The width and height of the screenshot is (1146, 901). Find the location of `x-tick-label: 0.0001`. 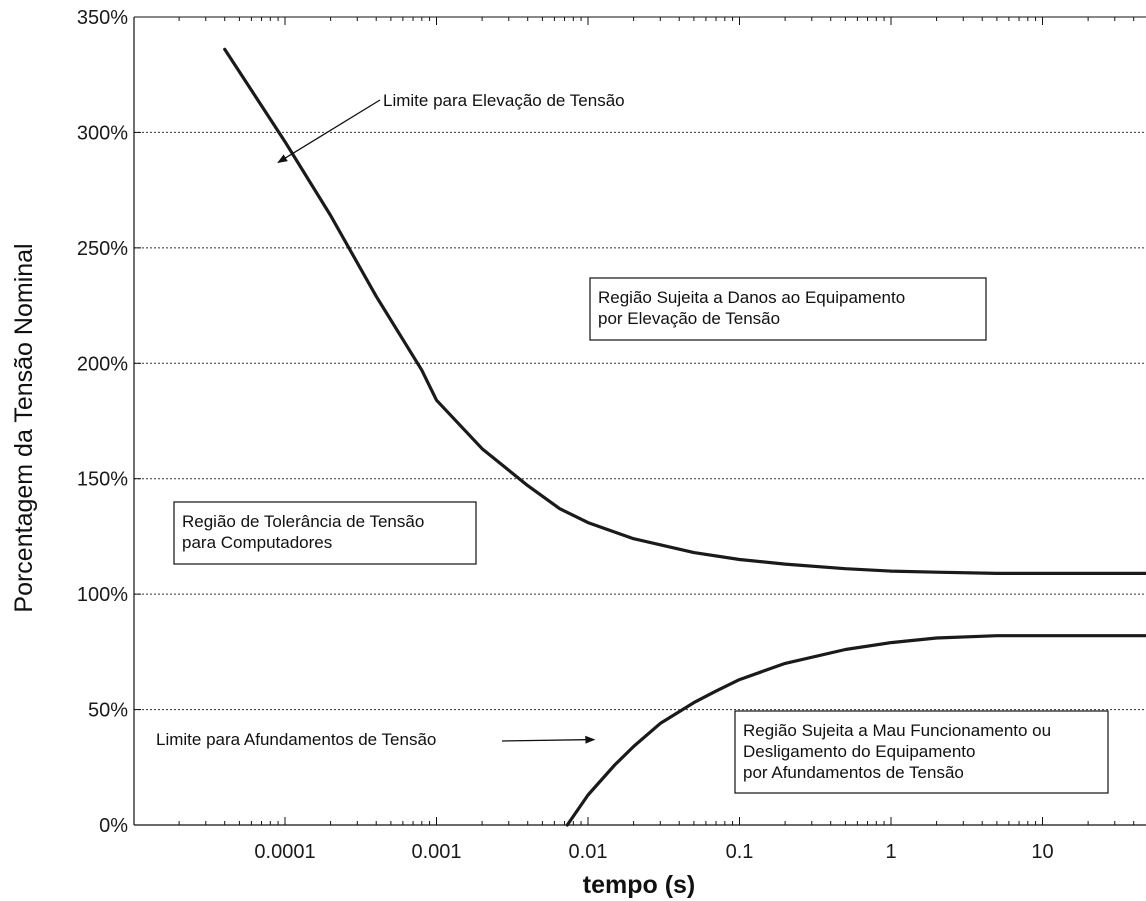

x-tick-label: 0.0001 is located at coordinates (284, 852).